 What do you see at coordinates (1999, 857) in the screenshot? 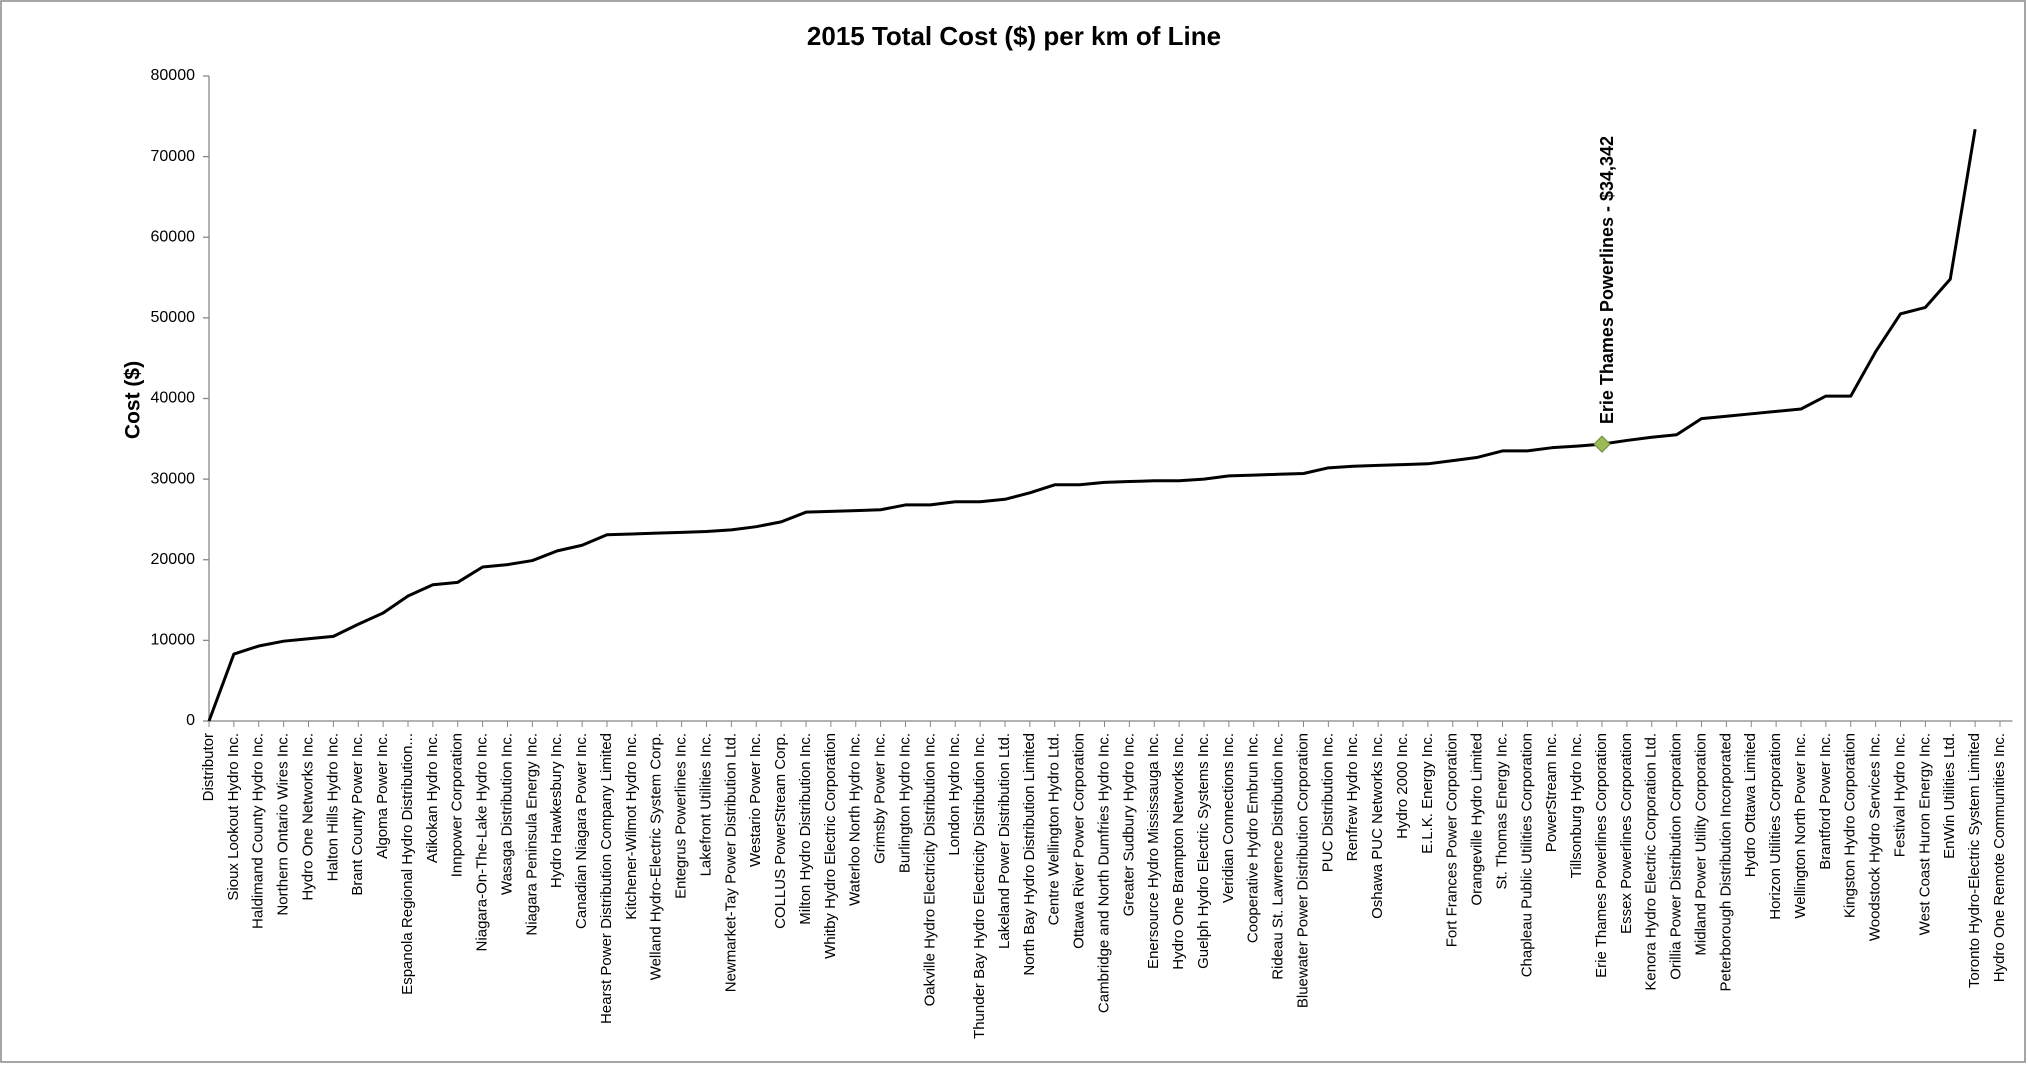
I see `x-tick-label: Hydro One Remote Communities Inc.` at bounding box center [1999, 857].